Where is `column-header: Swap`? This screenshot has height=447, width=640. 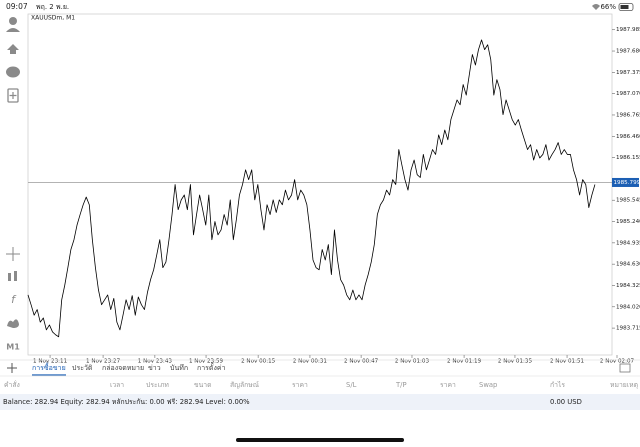 column-header: Swap is located at coordinates (488, 385).